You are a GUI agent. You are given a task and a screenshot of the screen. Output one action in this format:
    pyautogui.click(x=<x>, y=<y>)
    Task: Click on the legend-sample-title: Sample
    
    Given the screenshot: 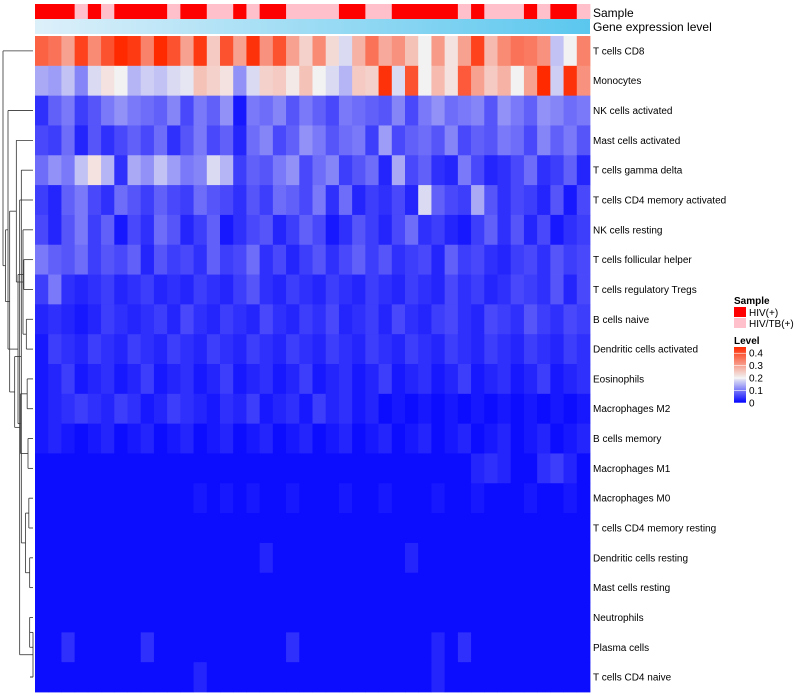 What is the action you would take?
    pyautogui.click(x=752, y=301)
    